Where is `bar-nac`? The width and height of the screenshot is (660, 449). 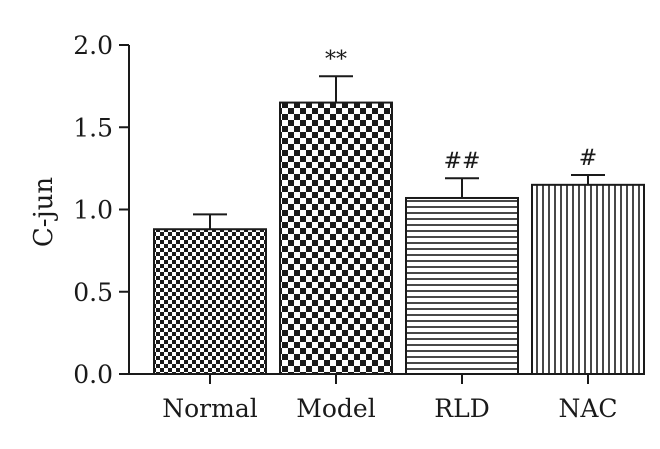 bar-nac is located at coordinates (588, 279).